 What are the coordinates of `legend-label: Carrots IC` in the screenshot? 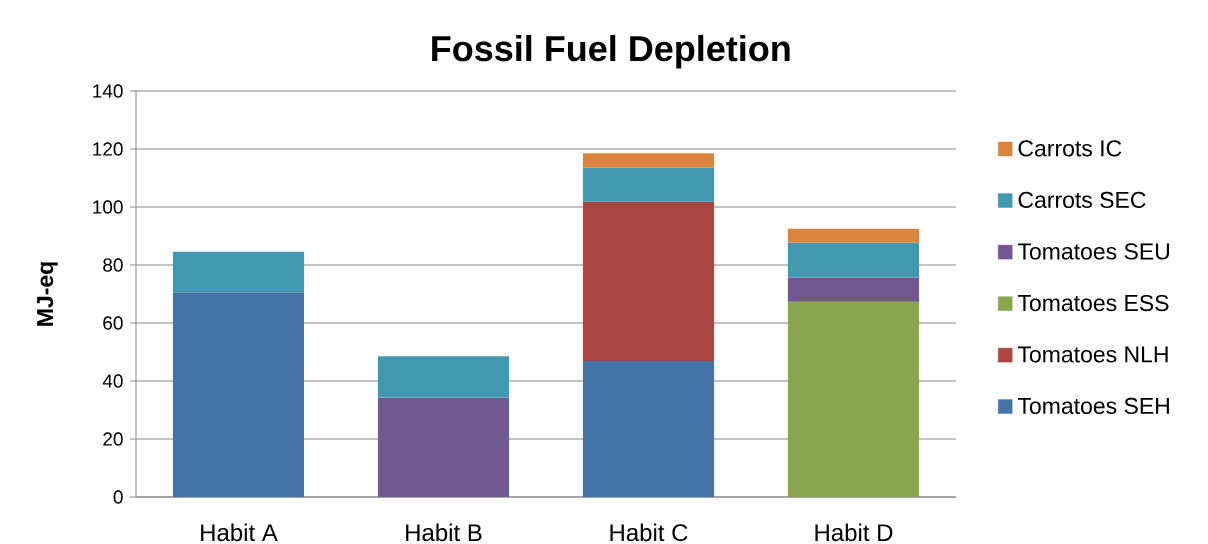 It's located at (1070, 148).